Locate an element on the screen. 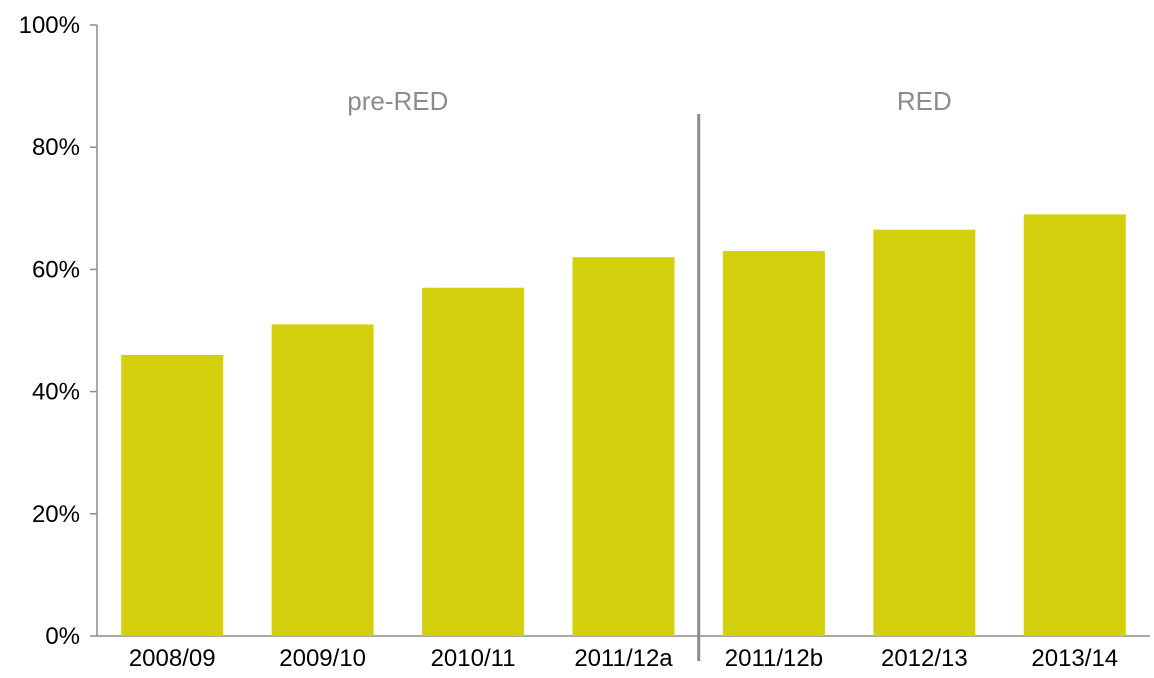 Image resolution: width=1154 pixels, height=678 pixels. y-tick-label: 40% is located at coordinates (56, 392).